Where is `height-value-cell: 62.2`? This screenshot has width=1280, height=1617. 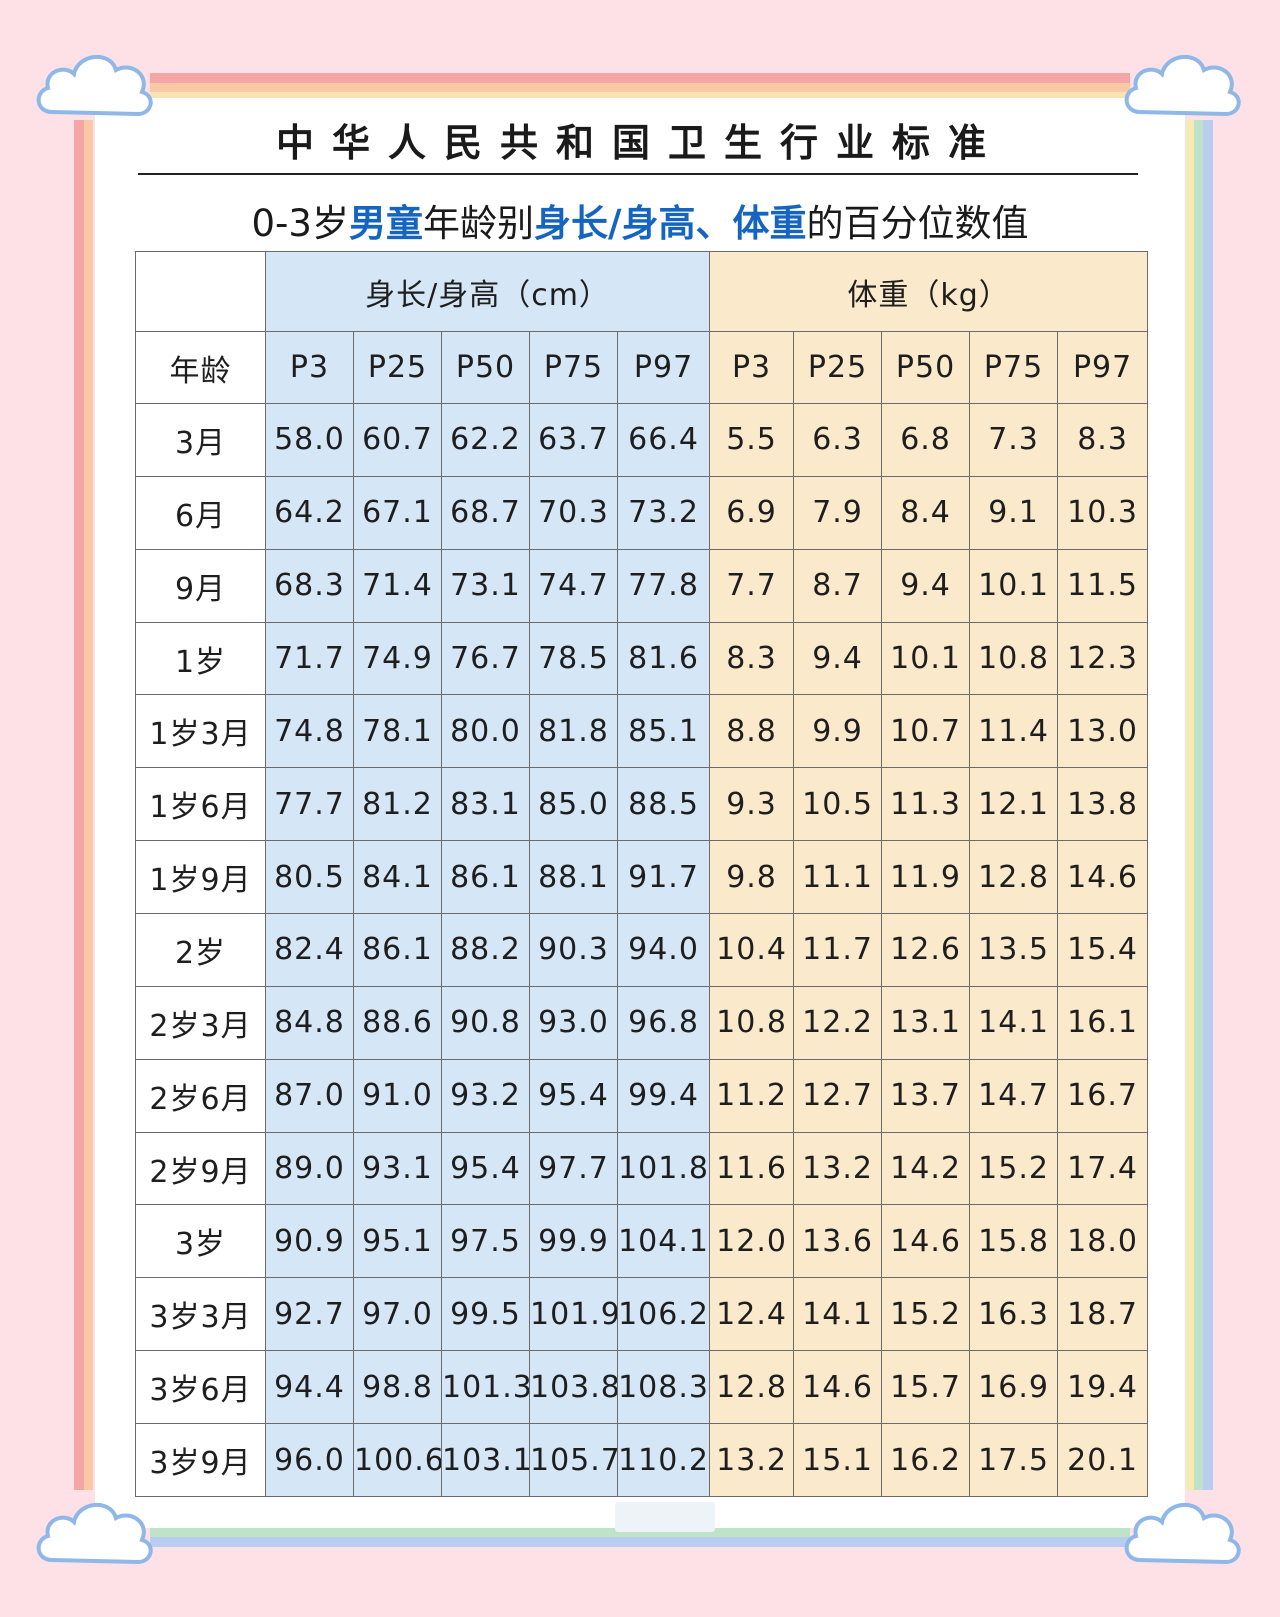
height-value-cell: 62.2 is located at coordinates (485, 440).